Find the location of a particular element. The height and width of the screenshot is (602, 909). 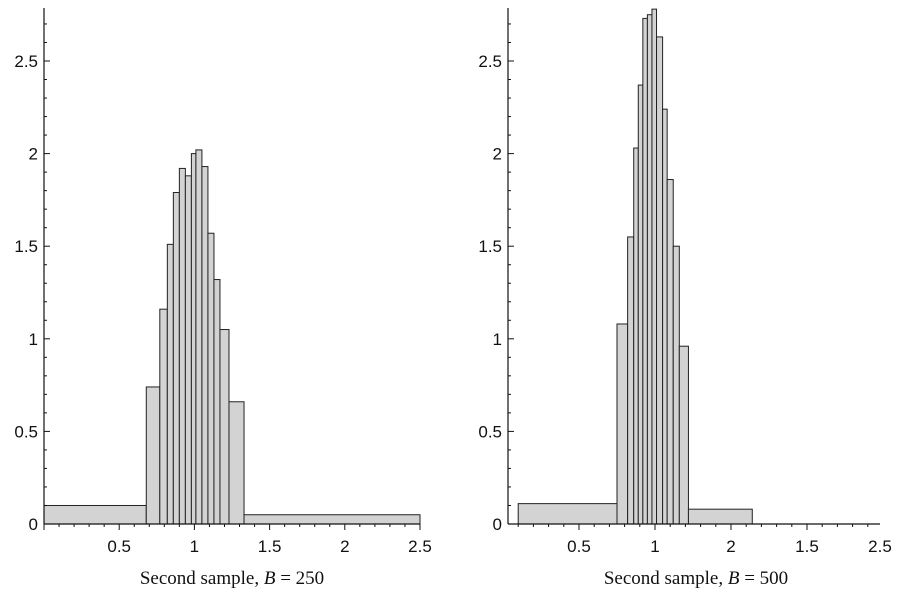

chart-1-ytick-label: 1.5 is located at coordinates (490, 246).